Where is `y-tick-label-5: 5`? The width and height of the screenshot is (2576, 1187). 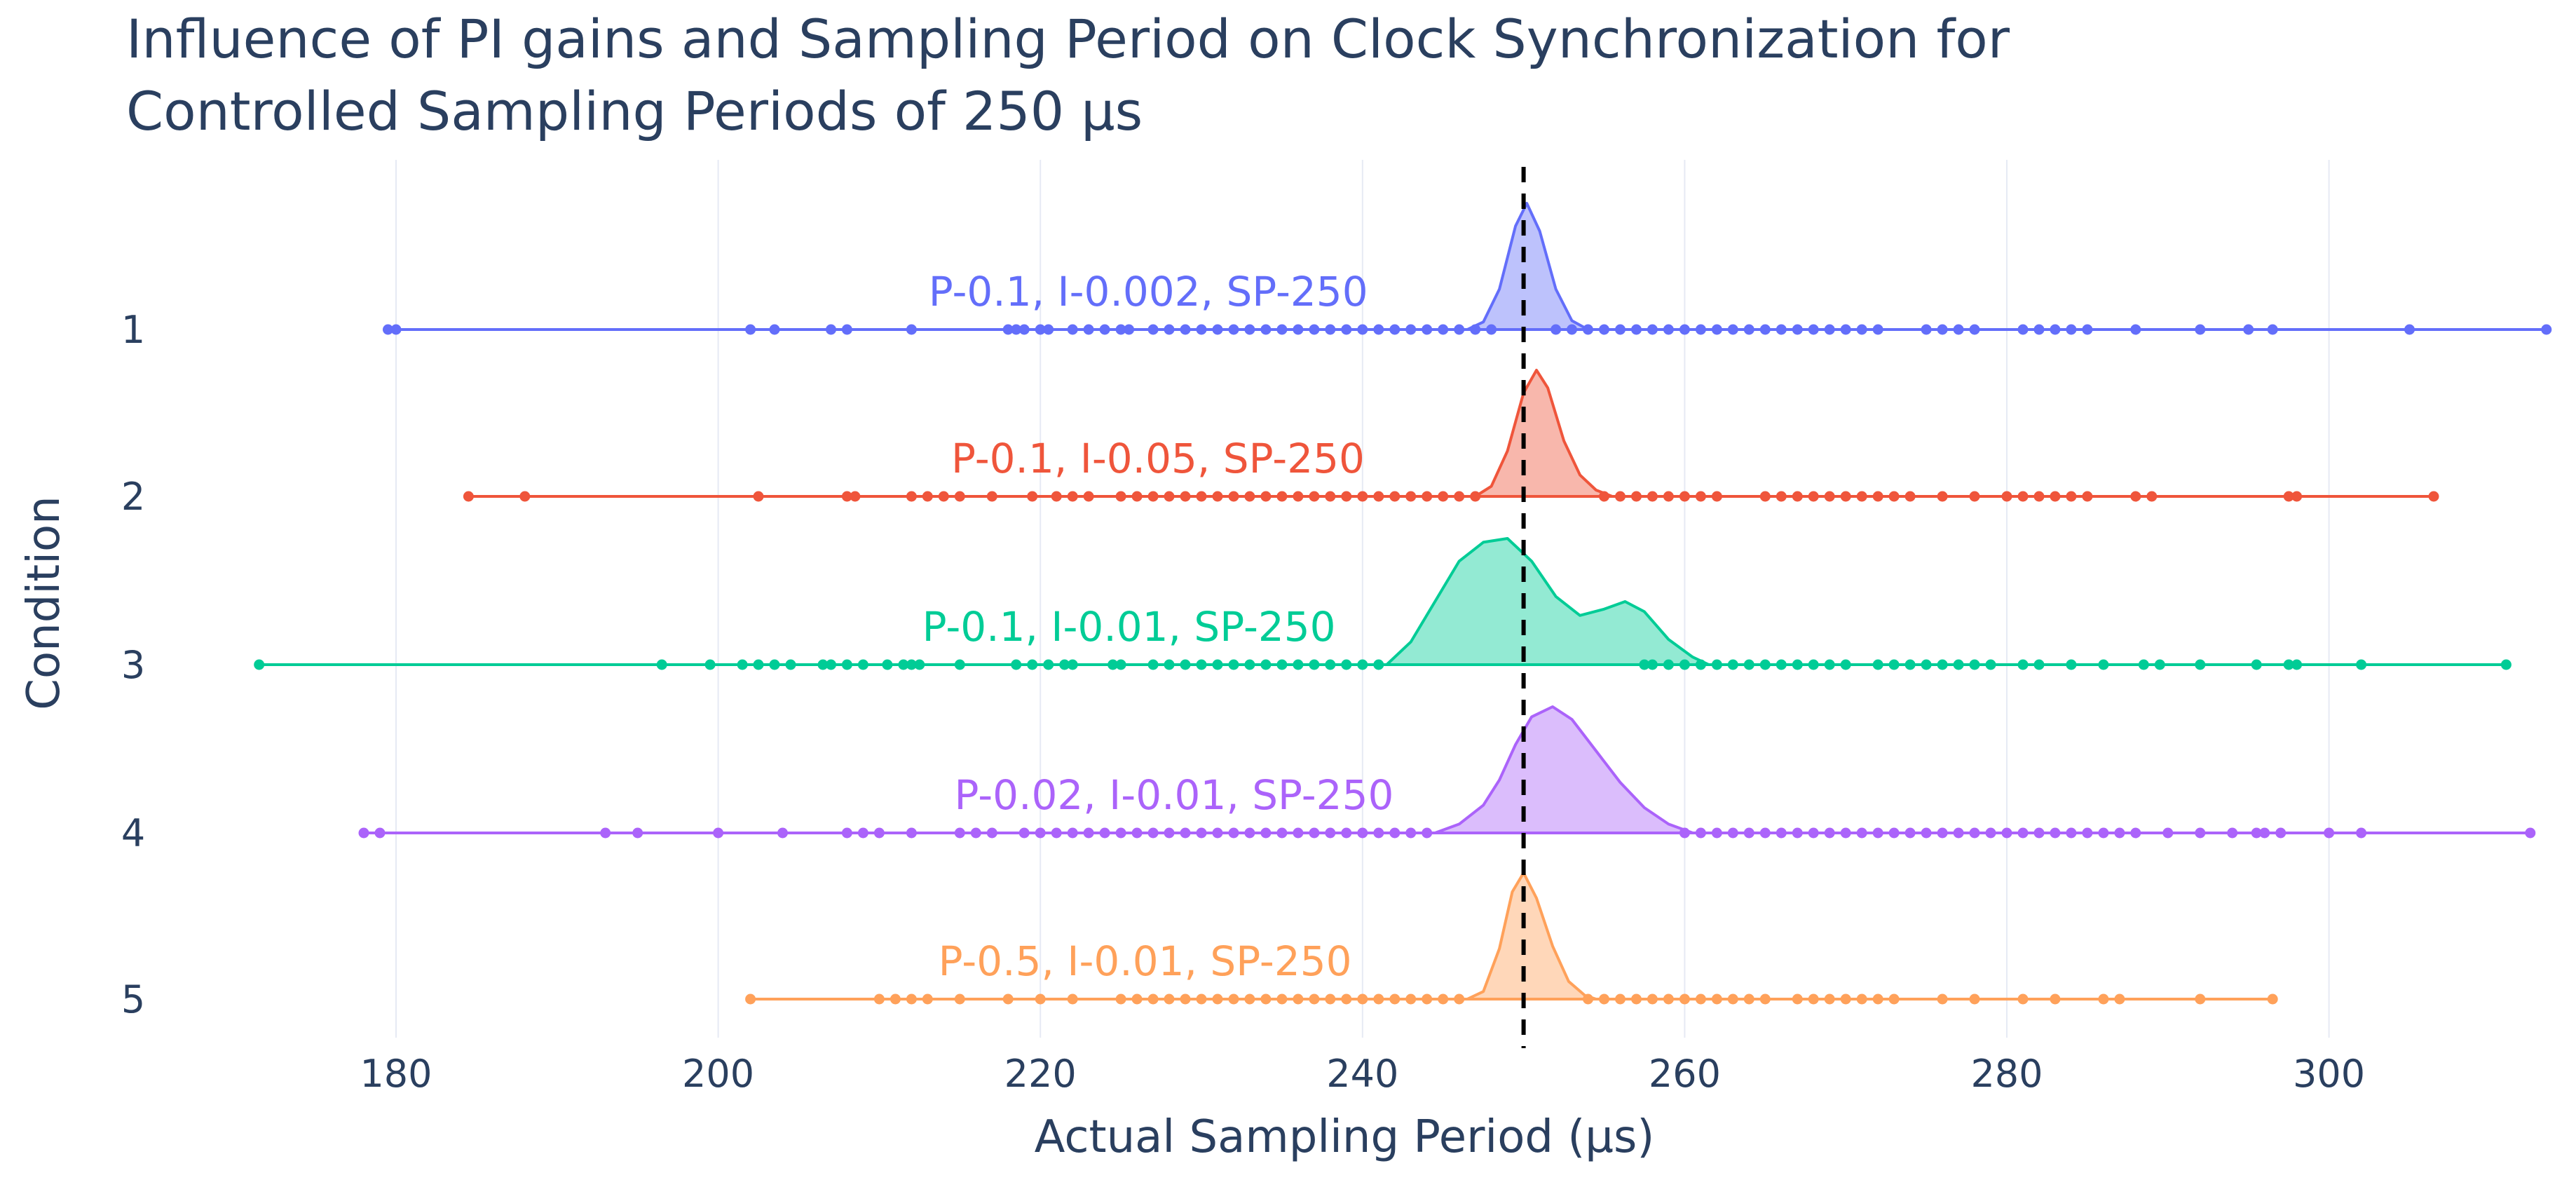
y-tick-label-5: 5 is located at coordinates (133, 999).